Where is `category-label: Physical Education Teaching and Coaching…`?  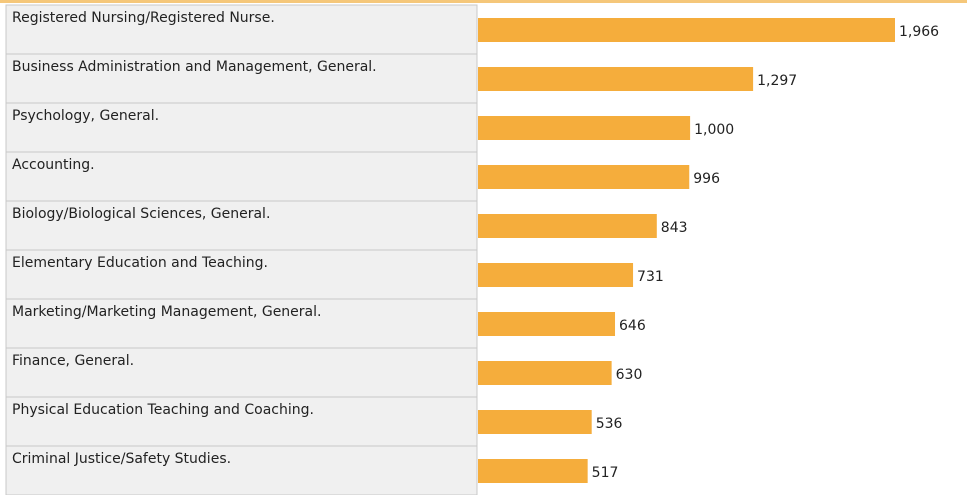
category-label: Physical Education Teaching and Coaching… is located at coordinates (163, 410).